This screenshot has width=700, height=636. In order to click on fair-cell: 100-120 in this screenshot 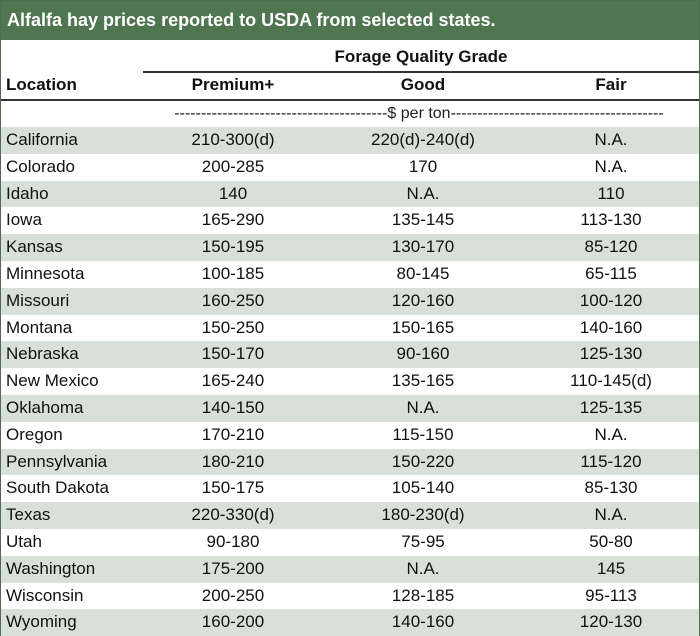, I will do `click(611, 300)`.